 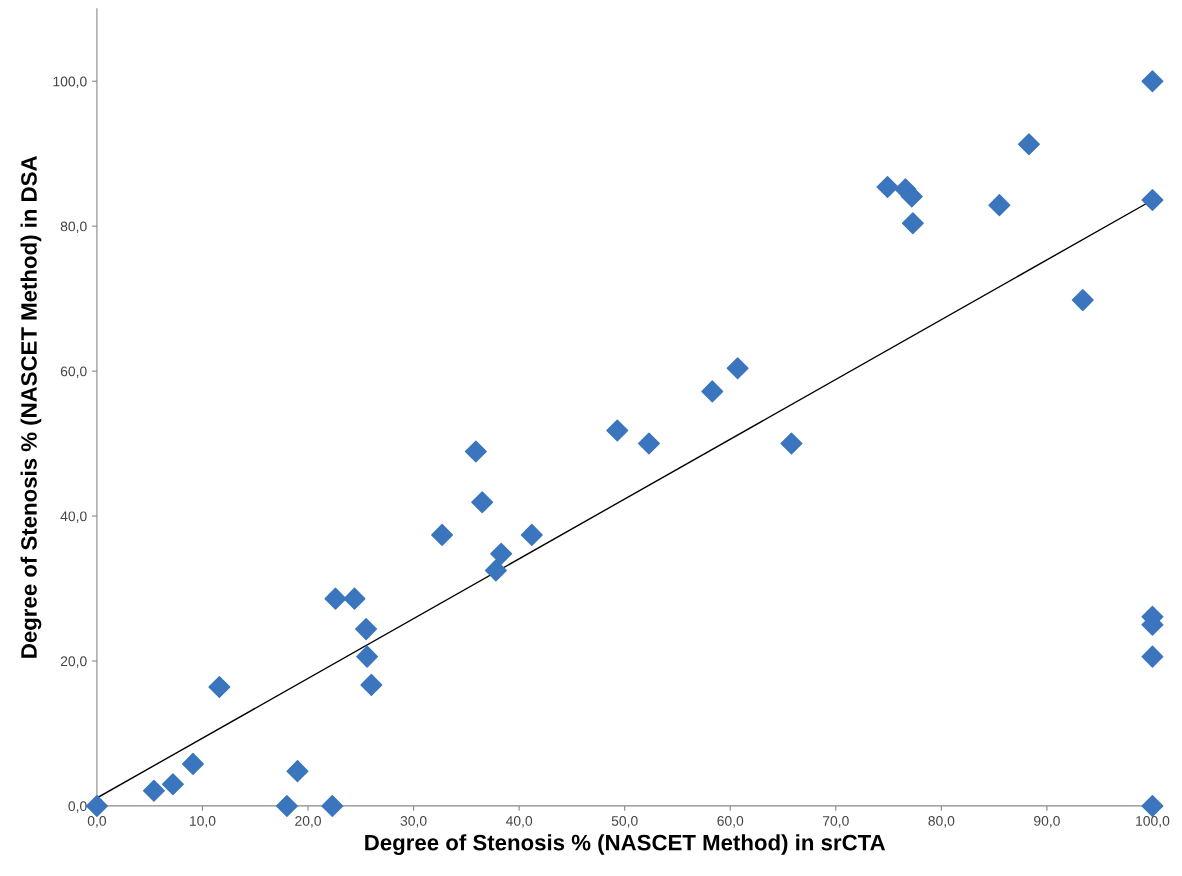 I want to click on x-tick-label: 40,0, so click(x=519, y=822).